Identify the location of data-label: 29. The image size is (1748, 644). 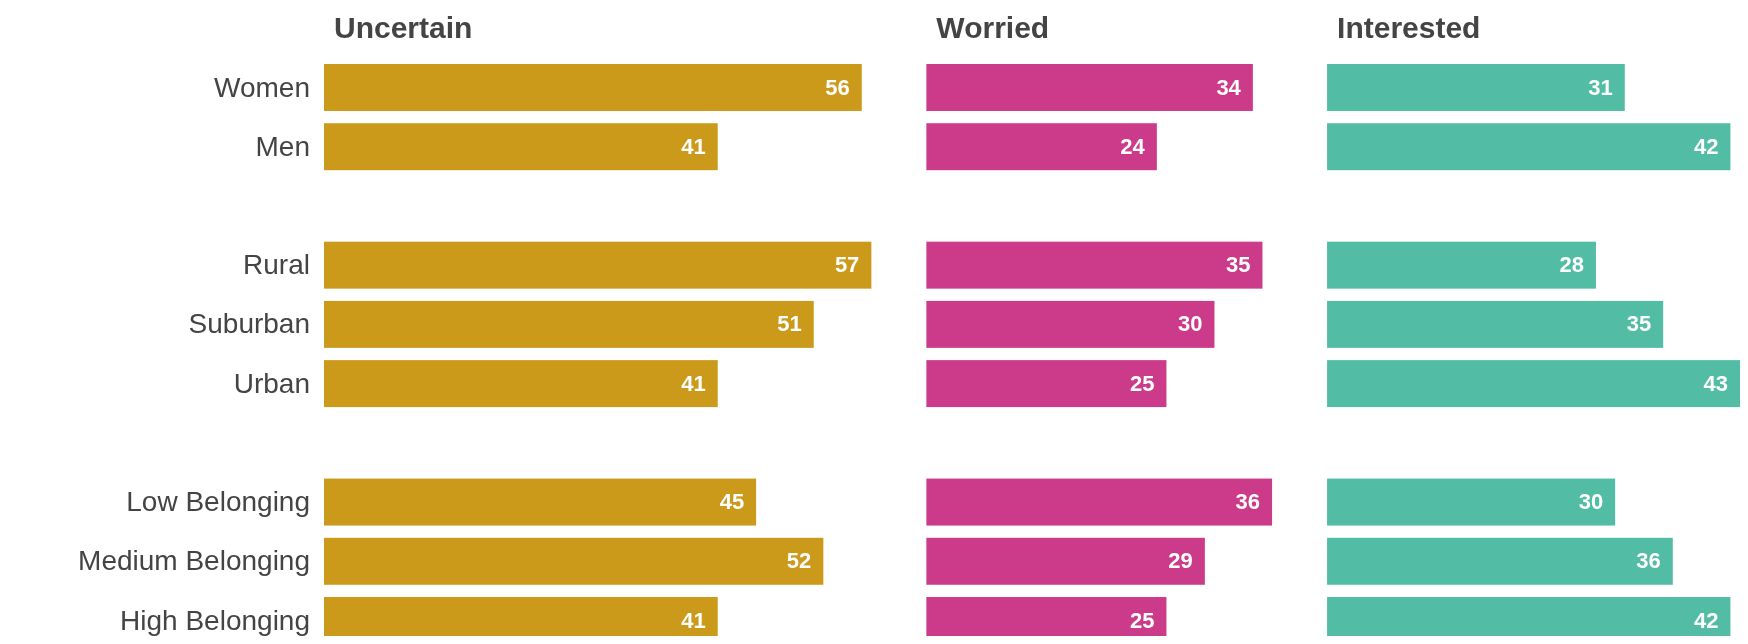
(1180, 561).